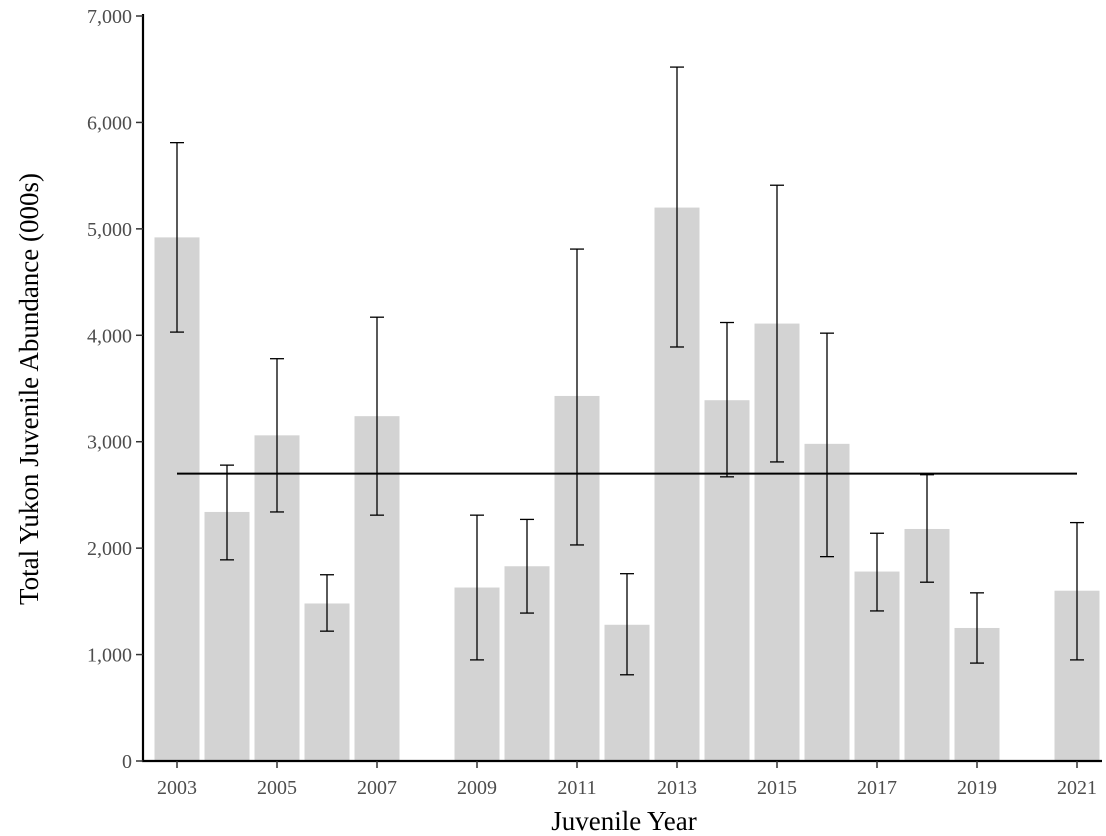  I want to click on y-tick-label-7000: 7,000, so click(109, 17).